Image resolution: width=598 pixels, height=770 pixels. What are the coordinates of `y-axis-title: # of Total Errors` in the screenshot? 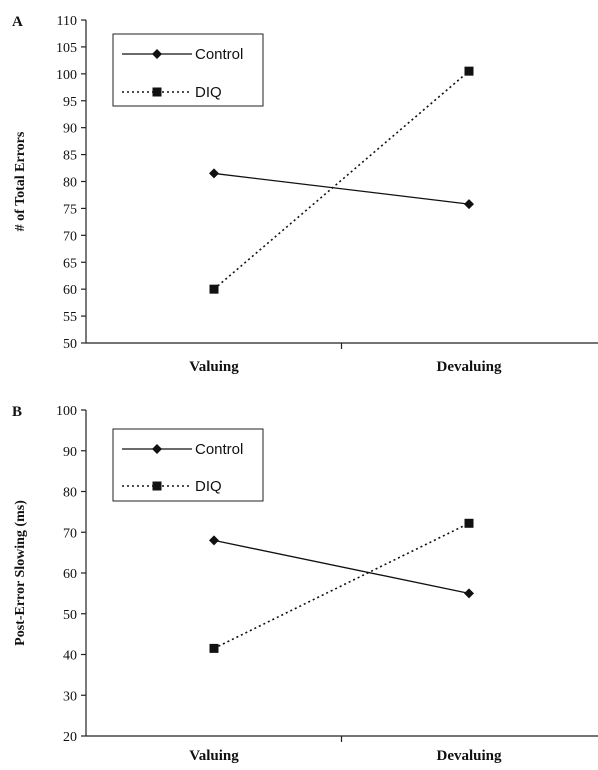 It's located at (20, 181).